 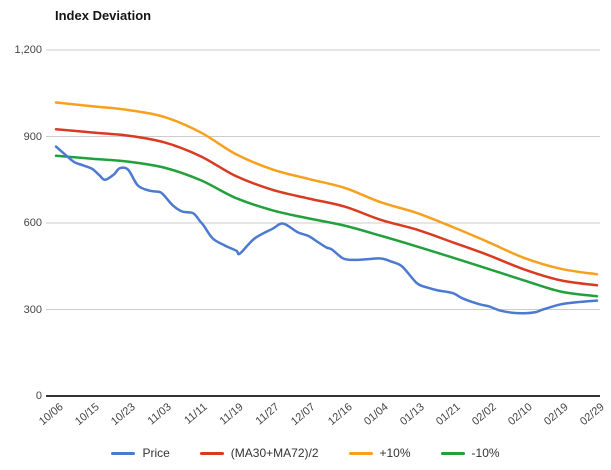 I want to click on legend-label: +10%, so click(x=395, y=453).